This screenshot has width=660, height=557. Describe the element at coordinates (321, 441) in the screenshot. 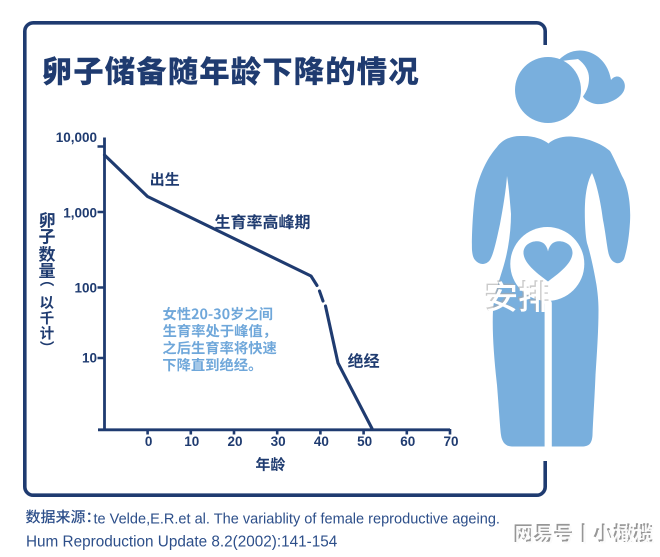

I see `svg-text: 40` at that location.